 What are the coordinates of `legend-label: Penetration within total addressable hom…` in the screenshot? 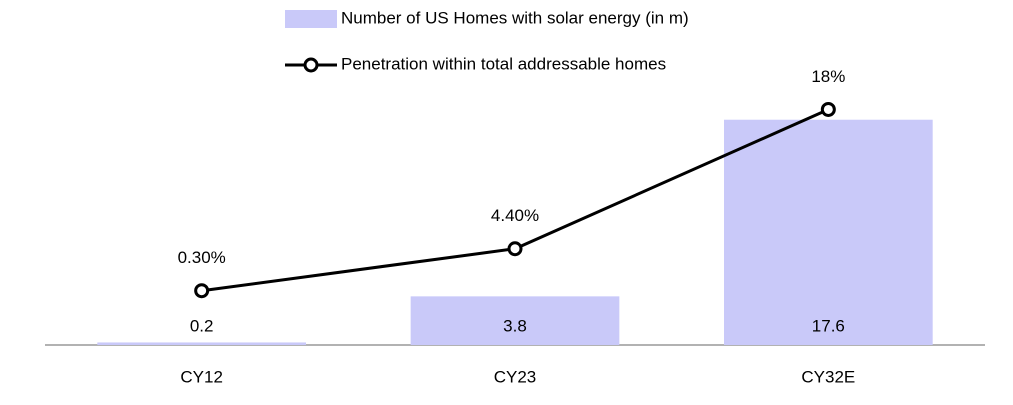 It's located at (503, 63).